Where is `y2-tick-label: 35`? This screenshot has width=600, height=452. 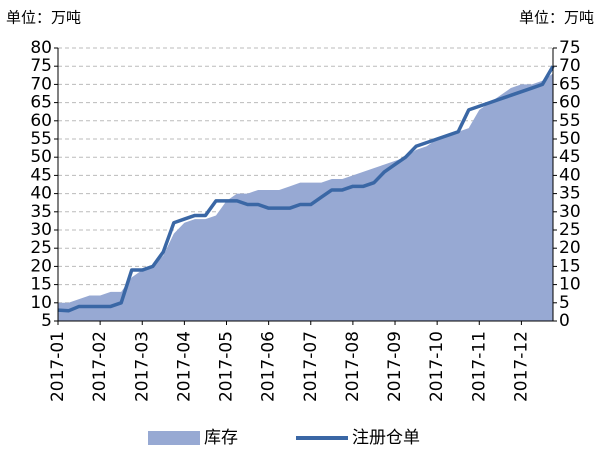 y2-tick-label: 35 is located at coordinates (570, 194).